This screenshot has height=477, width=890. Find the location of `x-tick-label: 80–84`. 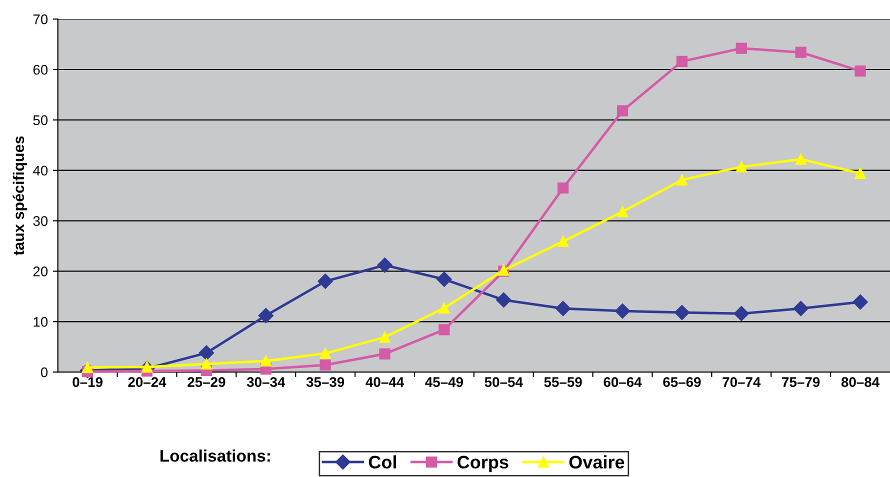

x-tick-label: 80–84 is located at coordinates (860, 382).